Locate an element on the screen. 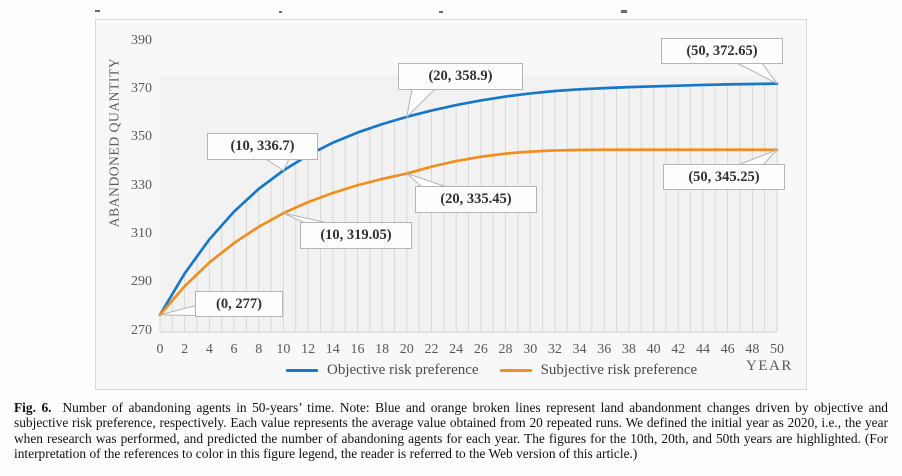 The image size is (902, 476). x-tick-label: 42 is located at coordinates (678, 349).